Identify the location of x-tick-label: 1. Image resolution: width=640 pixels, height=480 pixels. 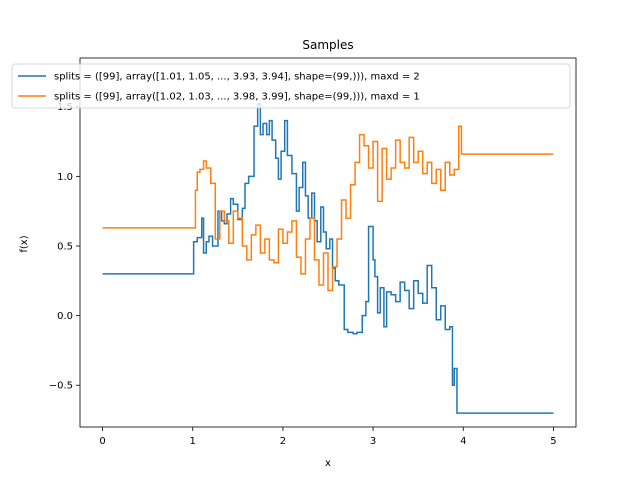
(193, 441).